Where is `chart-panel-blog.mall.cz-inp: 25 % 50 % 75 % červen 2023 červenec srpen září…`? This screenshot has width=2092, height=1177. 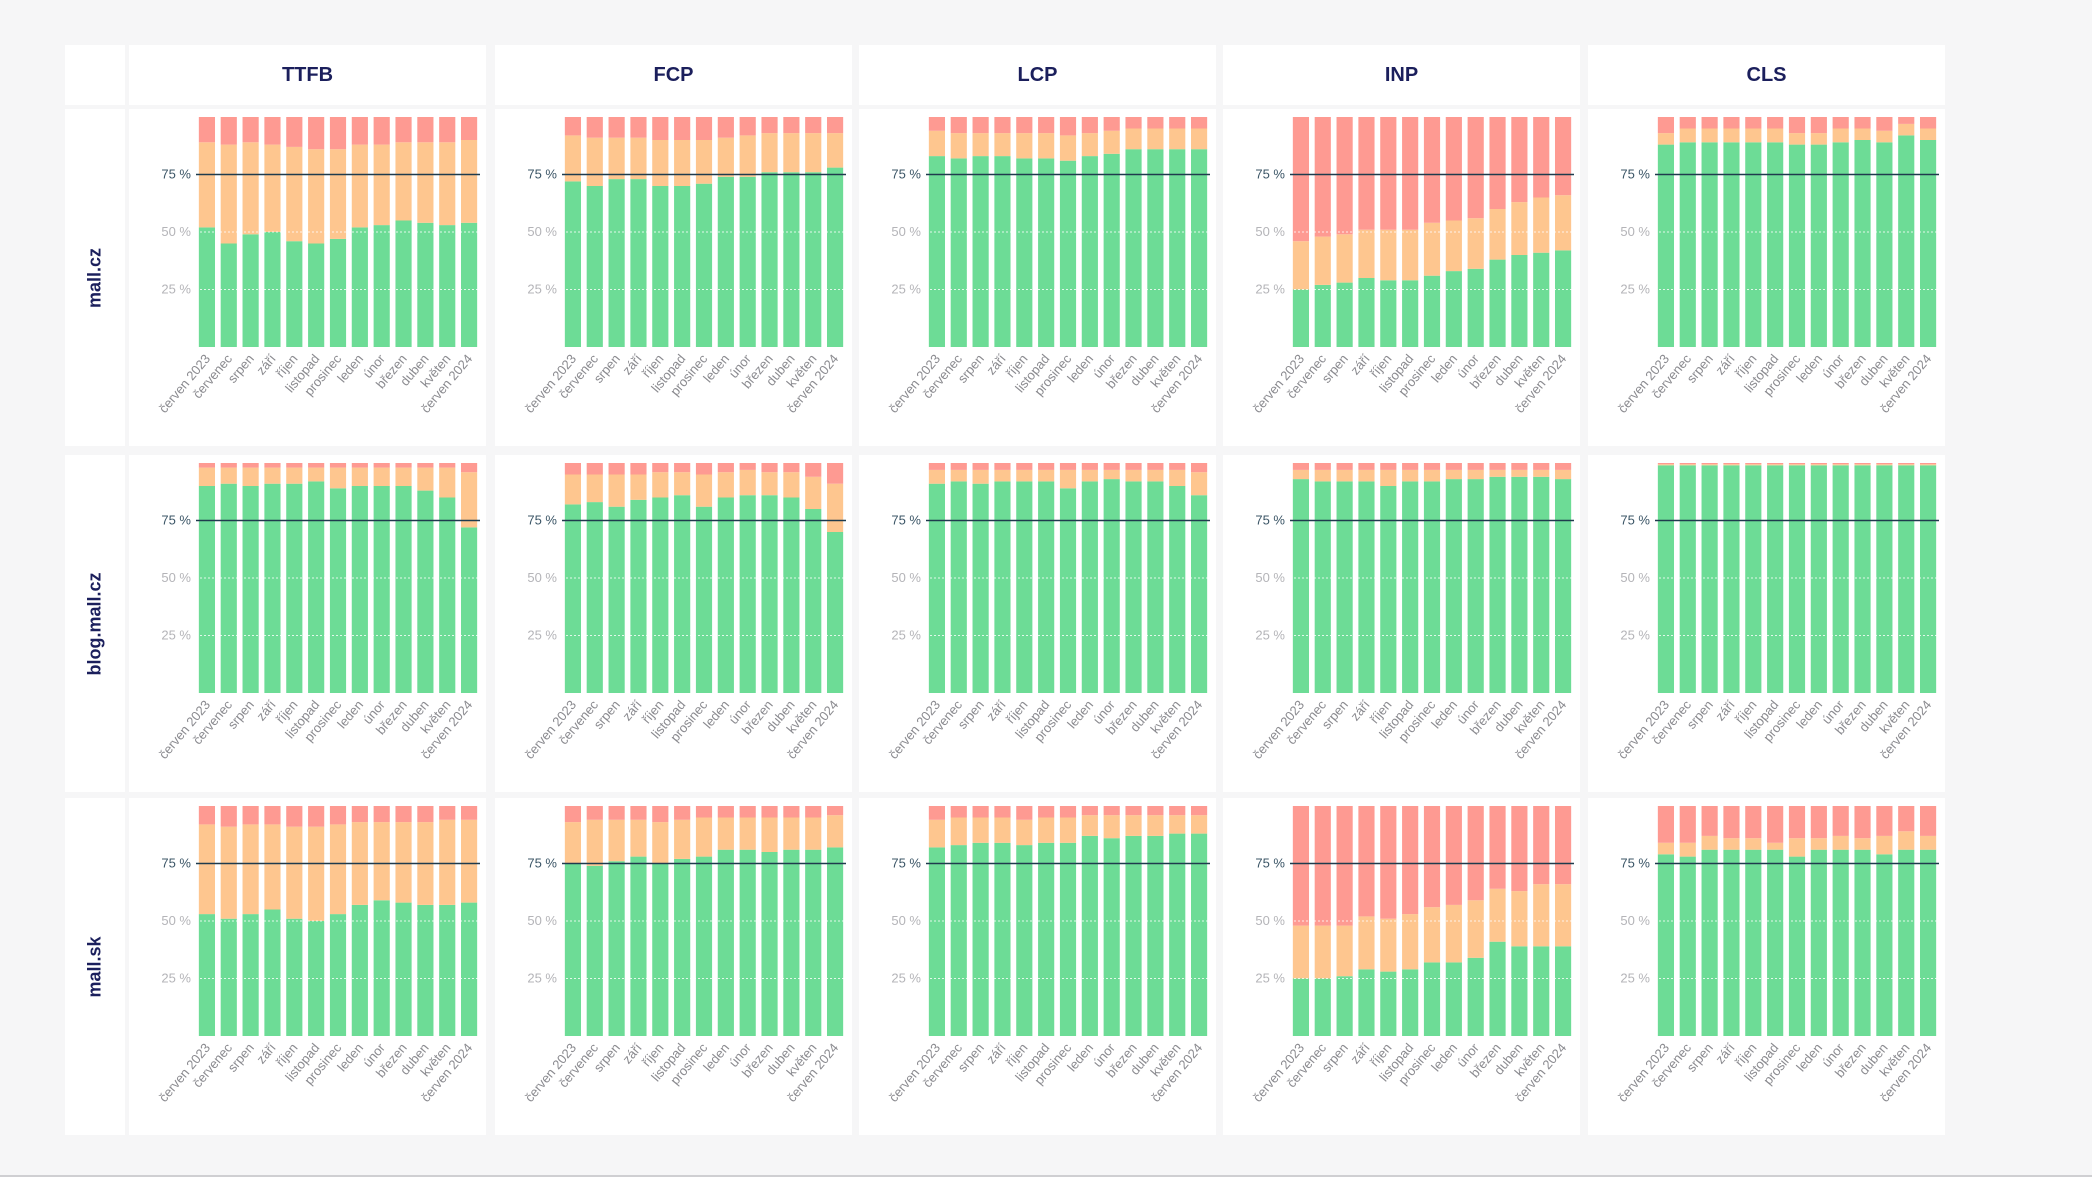 chart-panel-blog.mall.cz-inp: 25 % 50 % 75 % červen 2023 červenec srpen září… is located at coordinates (1401, 623).